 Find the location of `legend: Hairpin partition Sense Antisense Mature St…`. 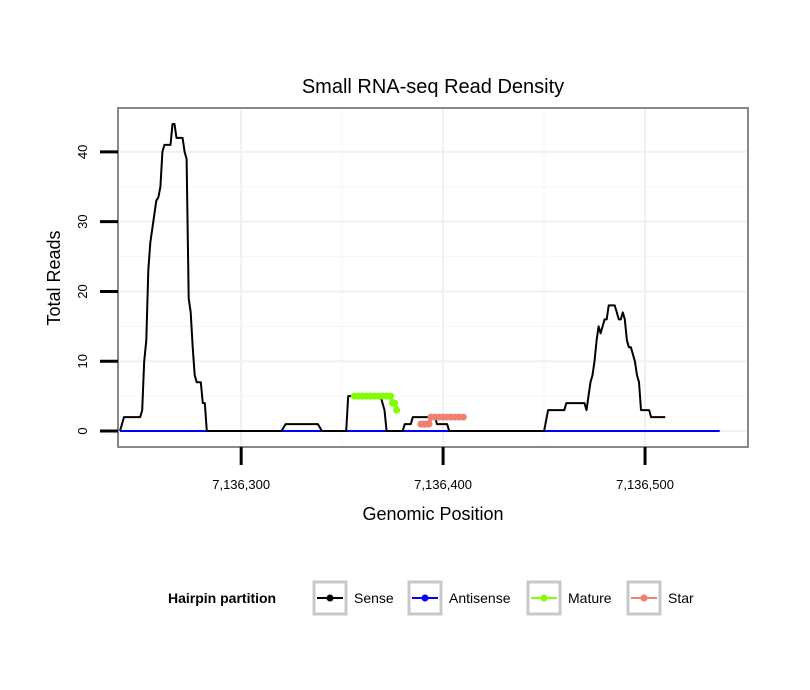

legend: Hairpin partition Sense Antisense Mature St… is located at coordinates (431, 598).